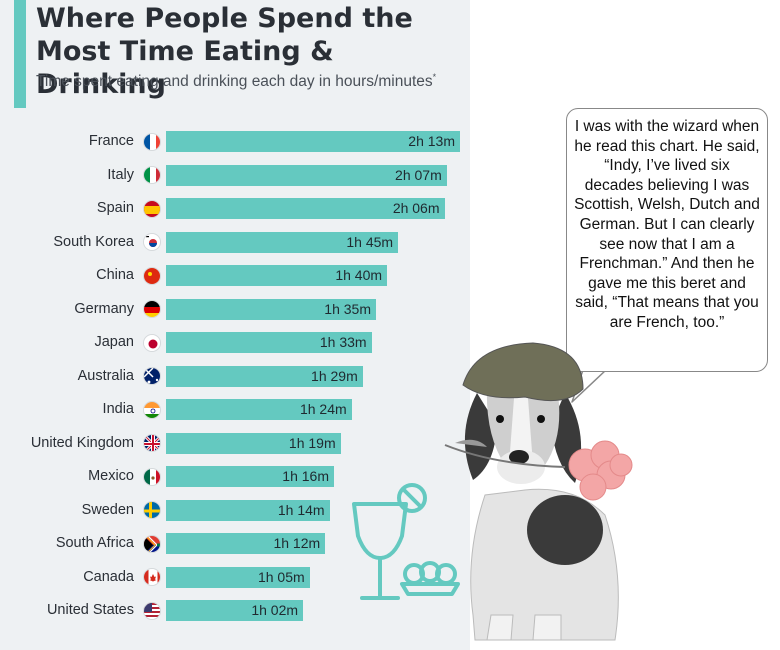 This screenshot has height=650, width=780. Describe the element at coordinates (253, 443) in the screenshot. I see `bar: 1h 19m` at that location.